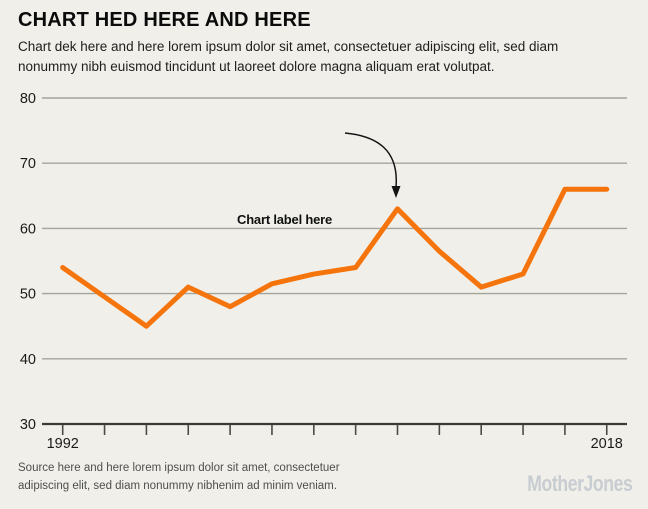 This screenshot has height=509, width=648. Describe the element at coordinates (607, 444) in the screenshot. I see `x-tick-label: 2018` at that location.